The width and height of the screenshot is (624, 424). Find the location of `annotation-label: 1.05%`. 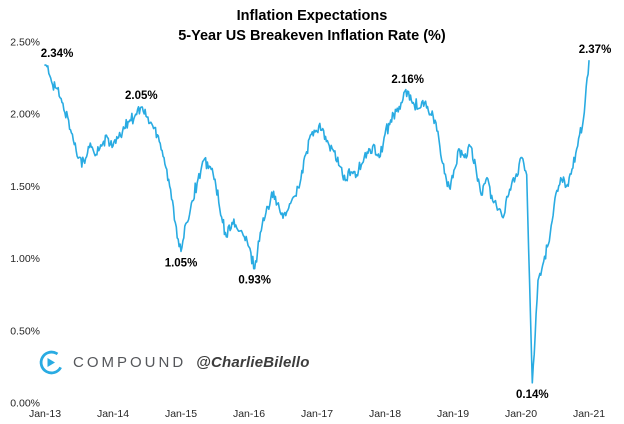

annotation-label: 1.05% is located at coordinates (181, 263).